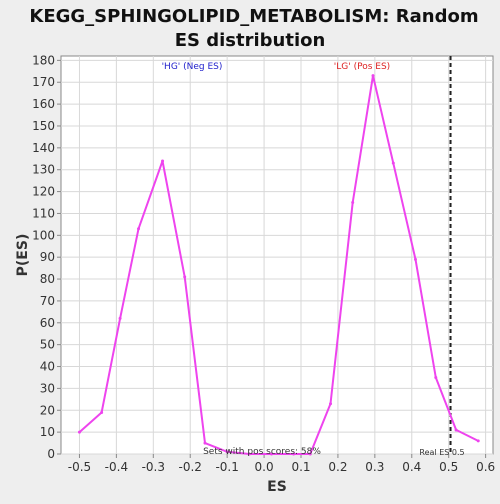 The height and width of the screenshot is (504, 500). Describe the element at coordinates (47, 301) in the screenshot. I see `y-tick-label: 70` at that location.